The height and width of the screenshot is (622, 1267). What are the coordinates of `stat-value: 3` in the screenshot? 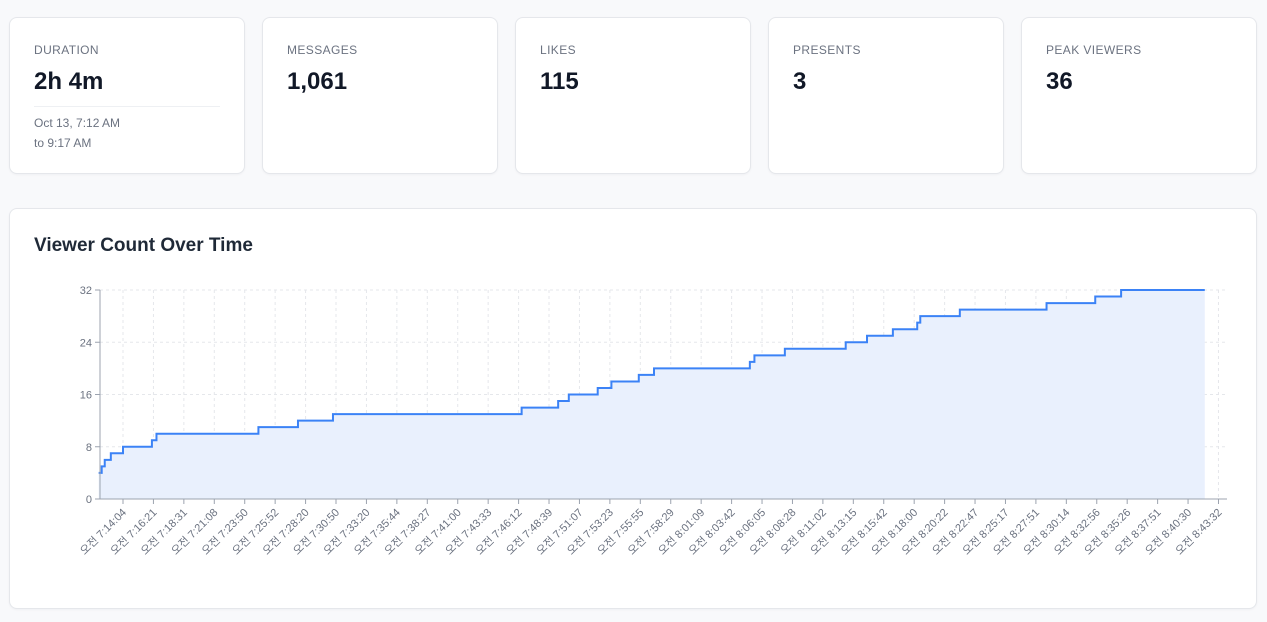 It's located at (800, 81).